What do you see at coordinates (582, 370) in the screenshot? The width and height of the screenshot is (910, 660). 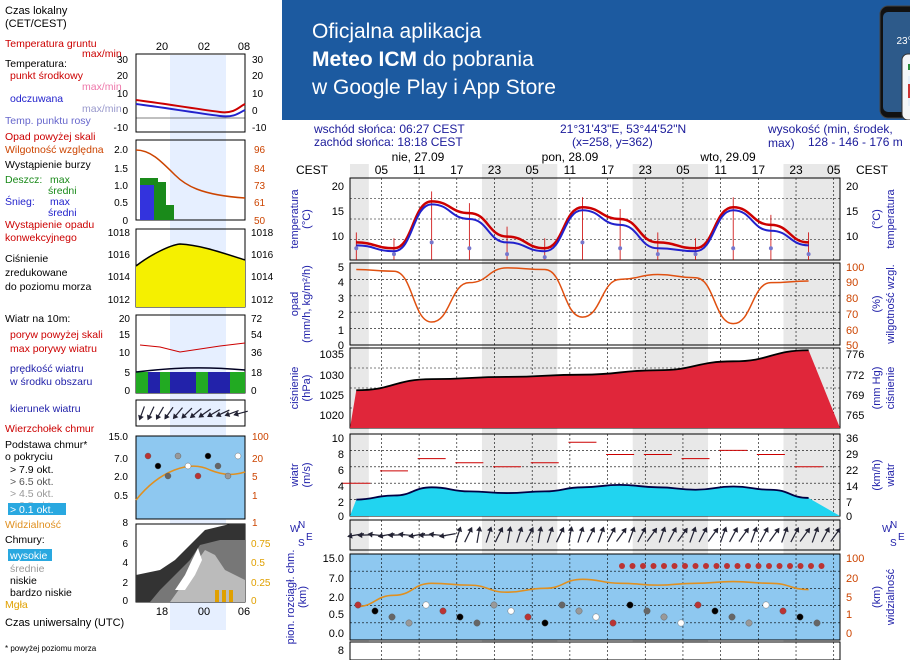 I see `pressure-line` at bounding box center [582, 370].